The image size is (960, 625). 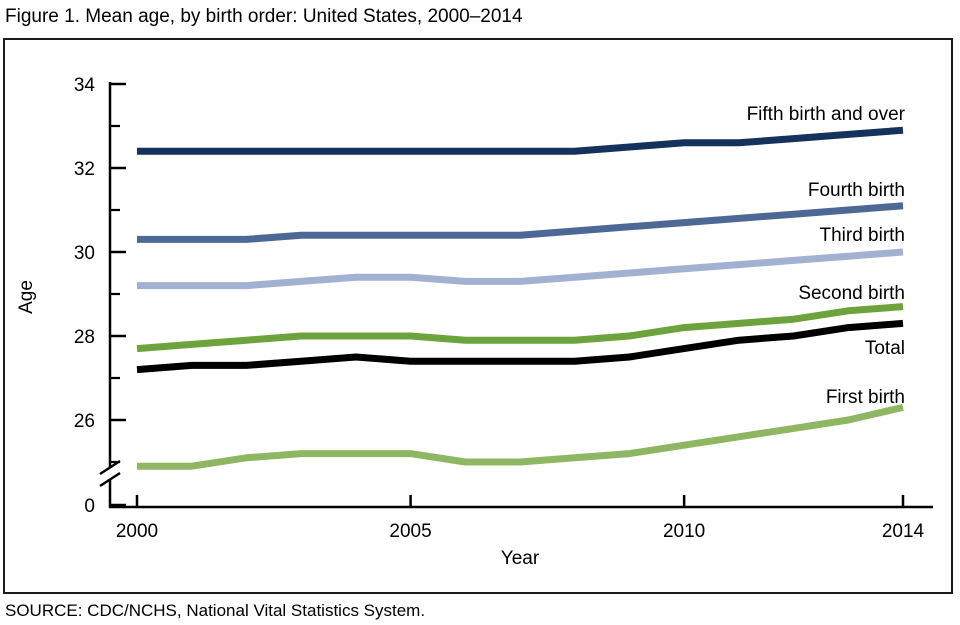 I want to click on series-label-fourth-birth: Fourth birth, so click(x=856, y=190).